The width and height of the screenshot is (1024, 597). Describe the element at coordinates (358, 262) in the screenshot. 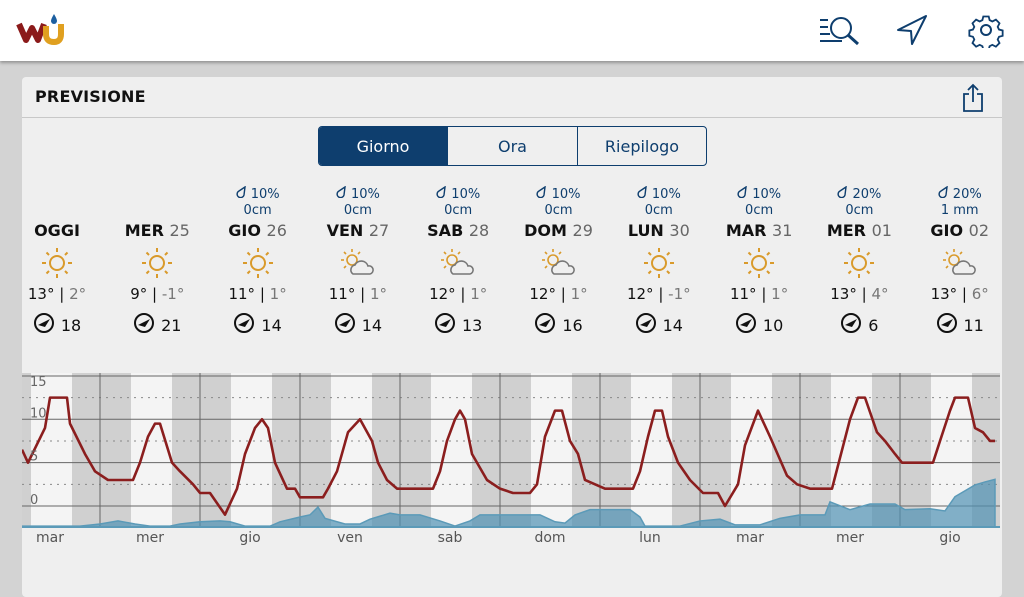

I see `day-column: 10% 0cm VEN 27 11° | 1° 14` at that location.